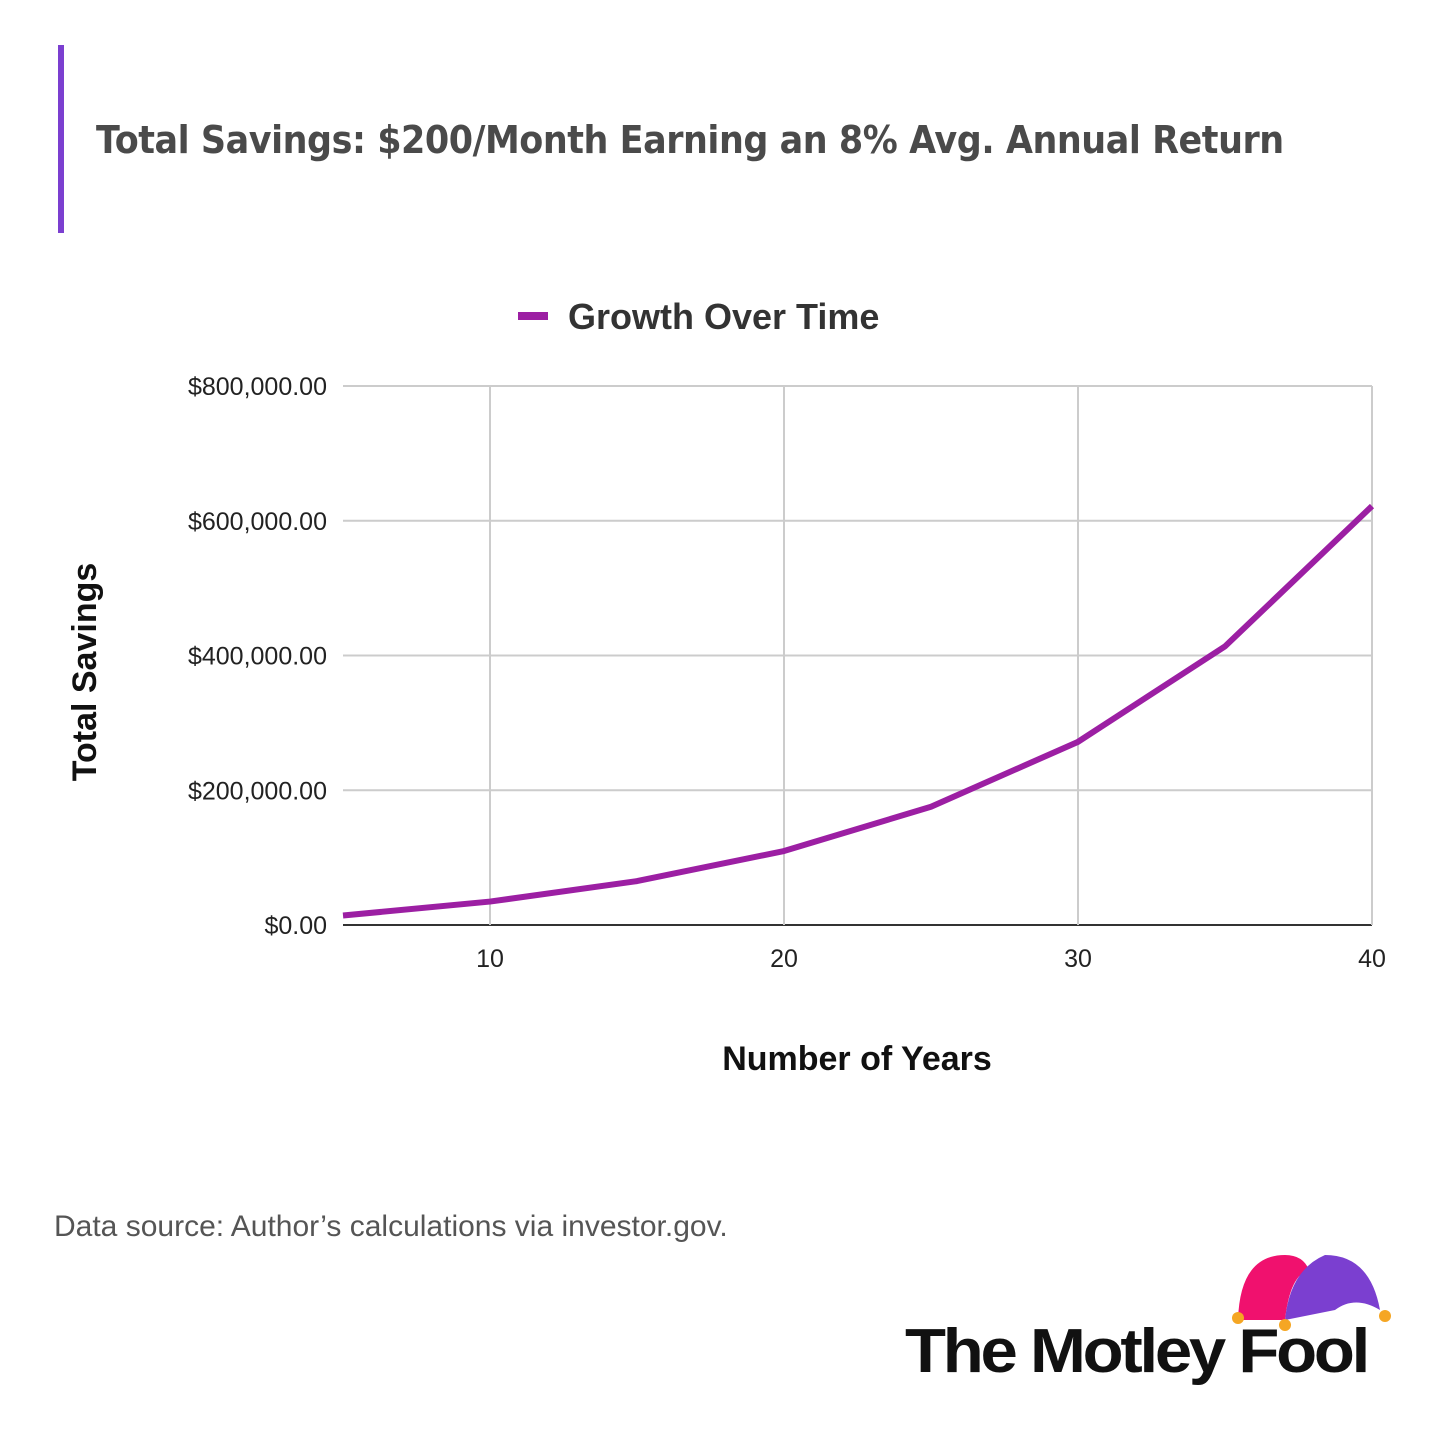 The image size is (1440, 1440). I want to click on x-tick-label: 10, so click(490, 959).